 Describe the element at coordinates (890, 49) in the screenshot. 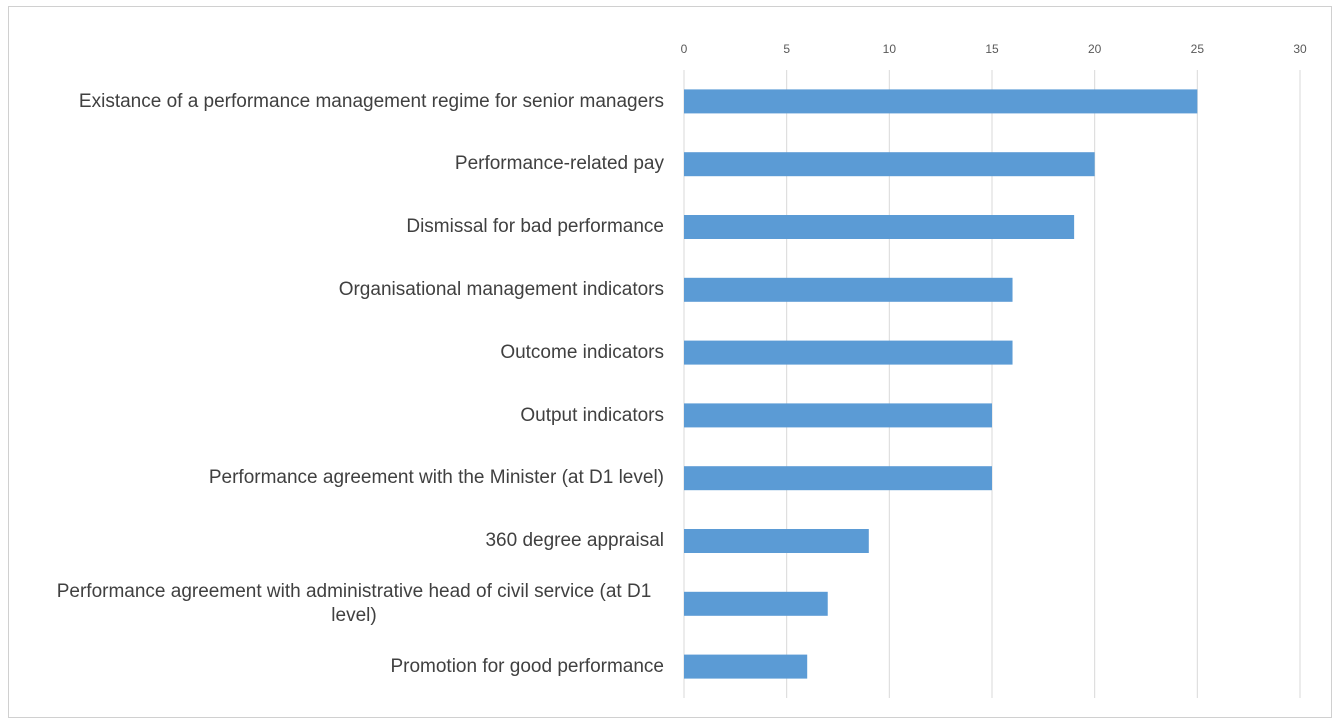

I see `x-tick-label: 10` at that location.